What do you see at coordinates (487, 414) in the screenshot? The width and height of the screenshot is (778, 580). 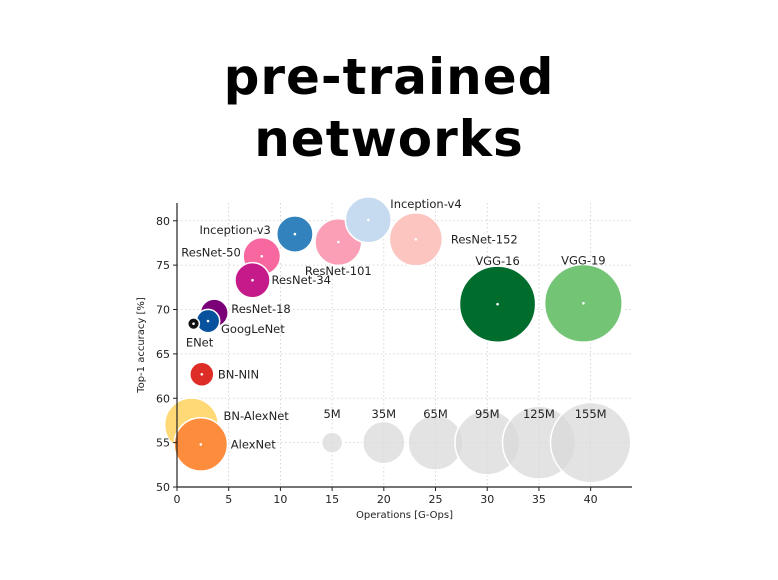 I see `size-legend-label: 95M` at bounding box center [487, 414].